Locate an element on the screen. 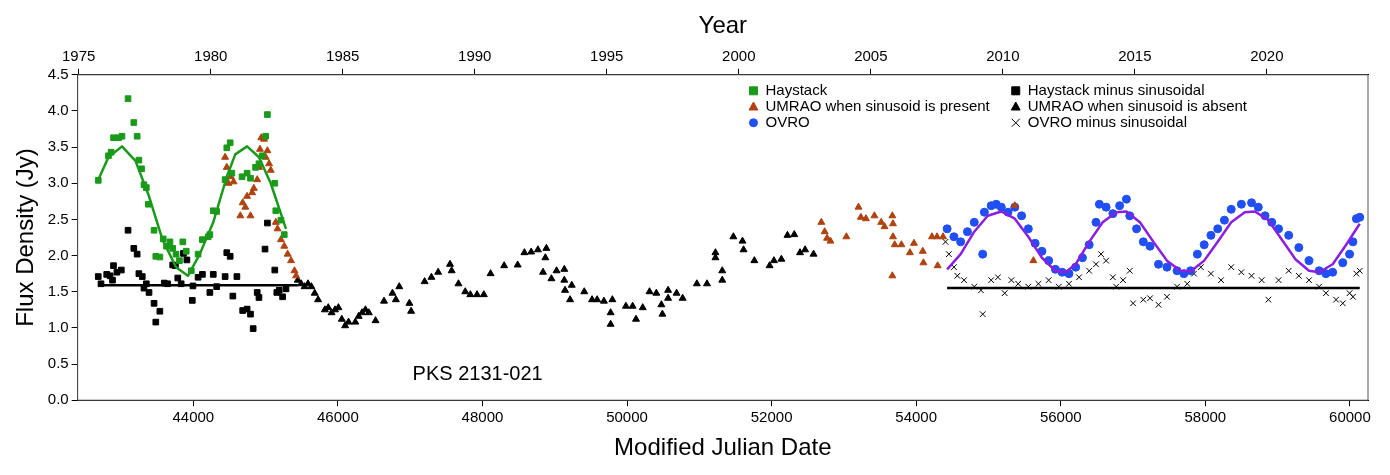 This screenshot has height=475, width=1390. x2-axis-title: Year is located at coordinates (723, 25).